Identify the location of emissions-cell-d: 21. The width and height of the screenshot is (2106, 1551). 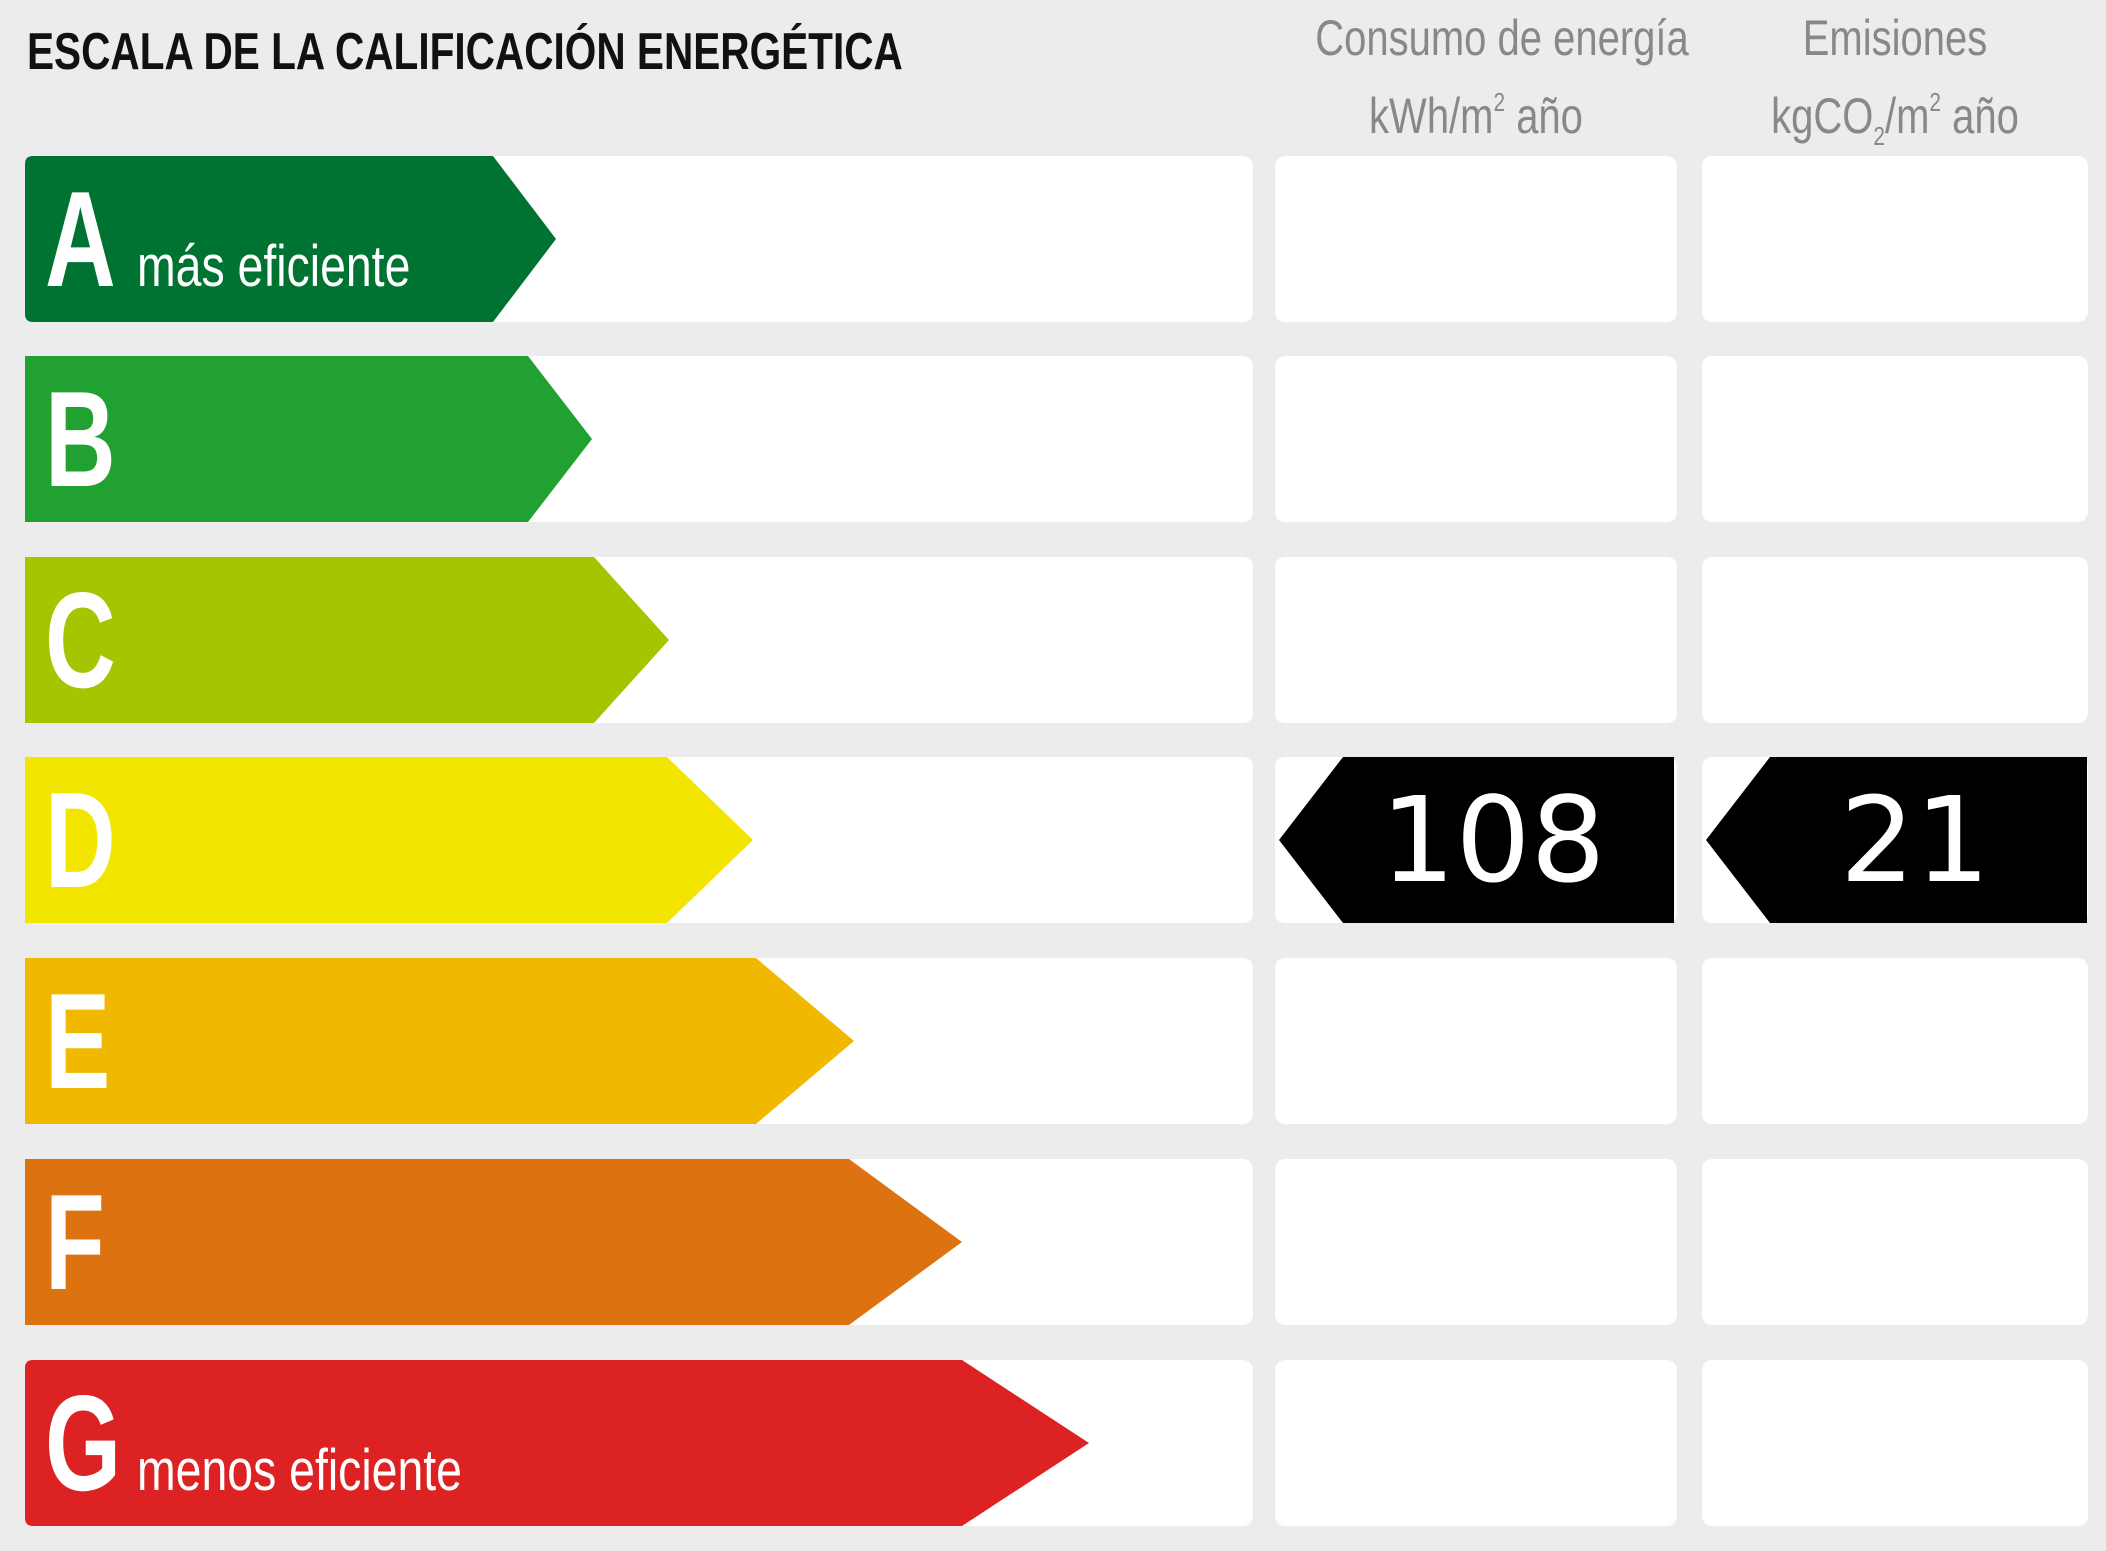
(1895, 840).